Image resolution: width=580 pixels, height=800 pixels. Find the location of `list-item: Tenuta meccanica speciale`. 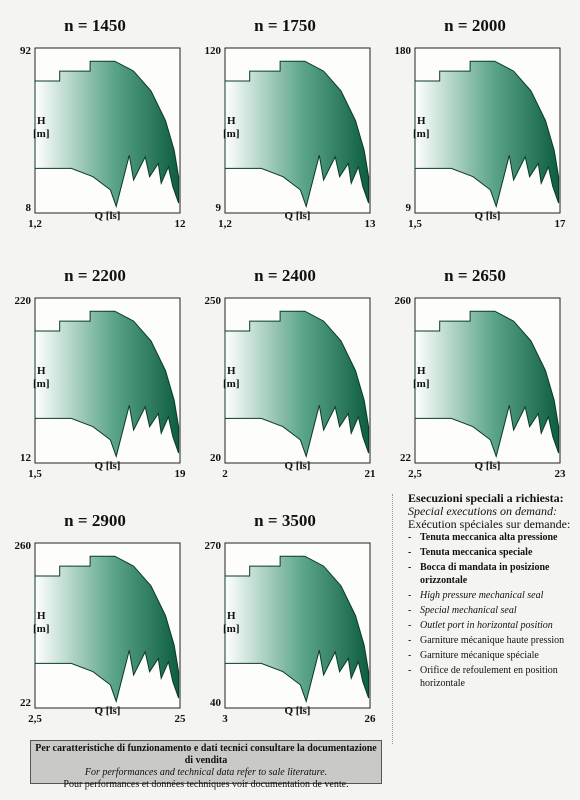

list-item: Tenuta meccanica speciale is located at coordinates (493, 552).